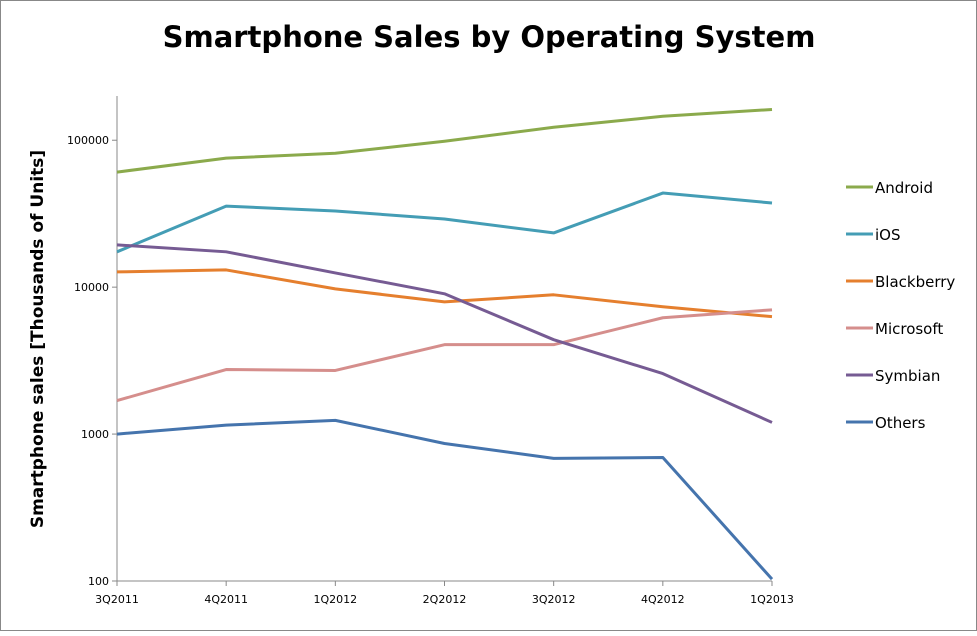 This screenshot has height=636, width=977. Describe the element at coordinates (444, 293) in the screenshot. I see `series-line-blackberry` at that location.